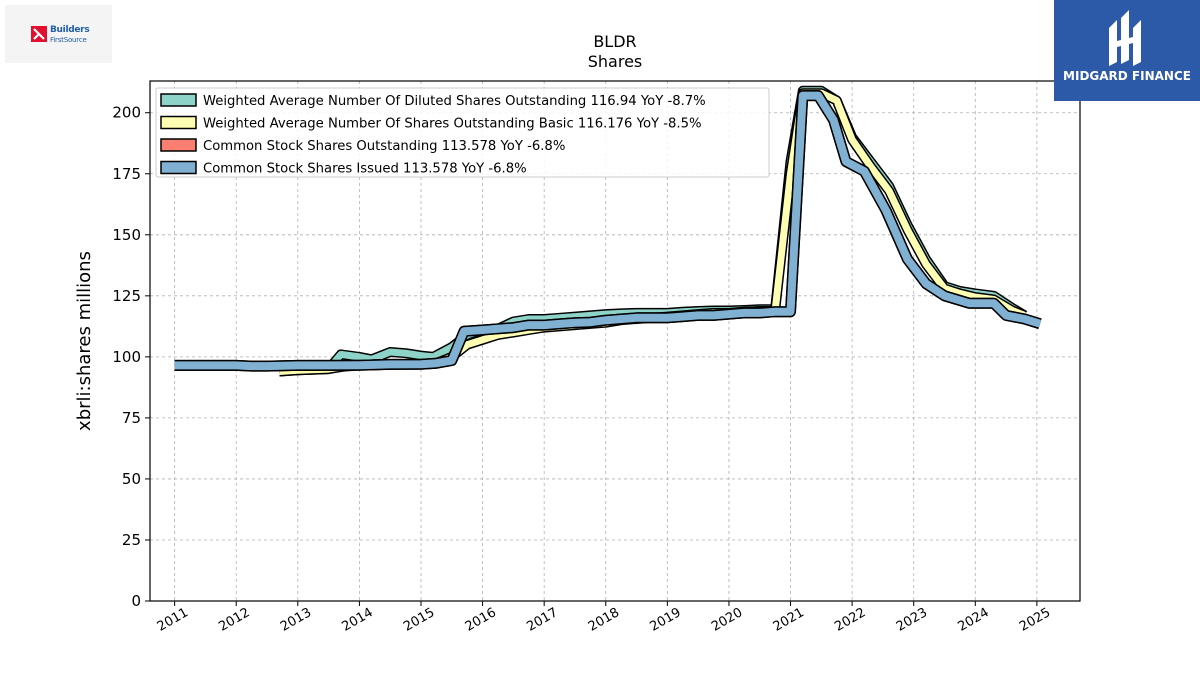 The image size is (1200, 675). I want to click on x-tick-label: 2018, so click(604, 620).